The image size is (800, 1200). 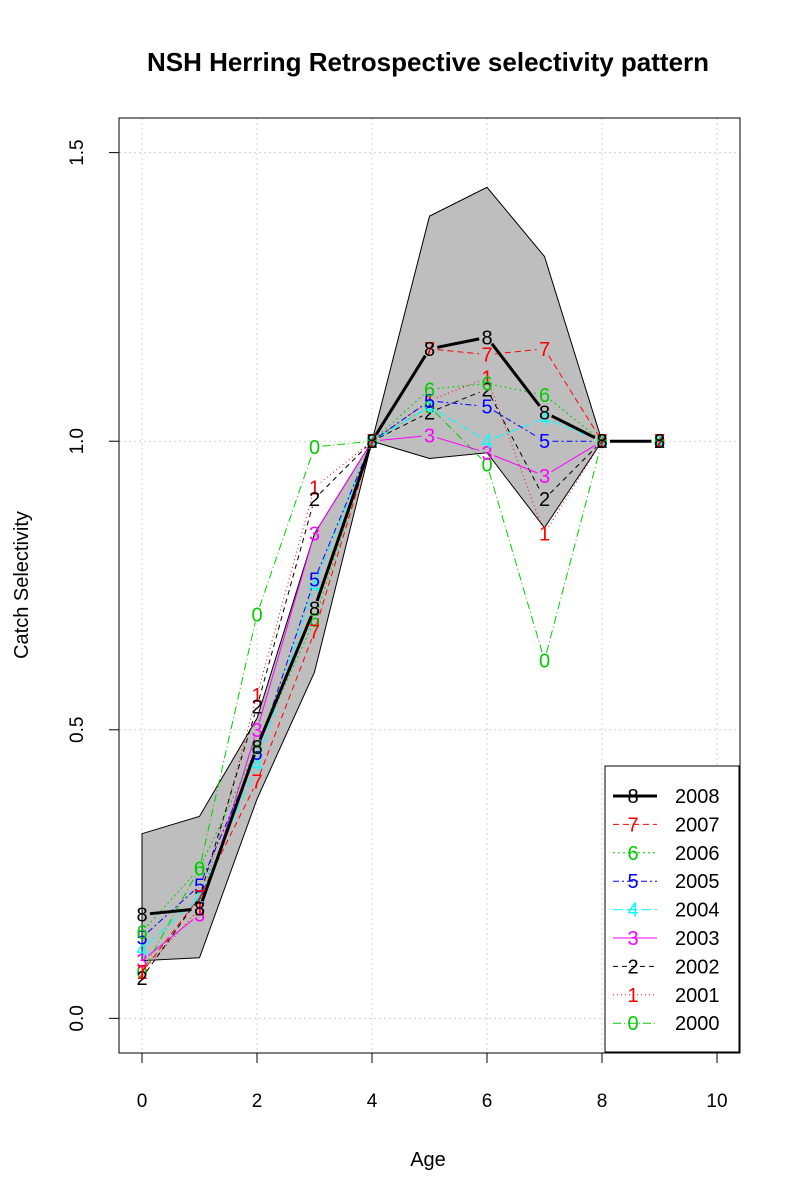 What do you see at coordinates (602, 1101) in the screenshot?
I see `x-tick-label: 8` at bounding box center [602, 1101].